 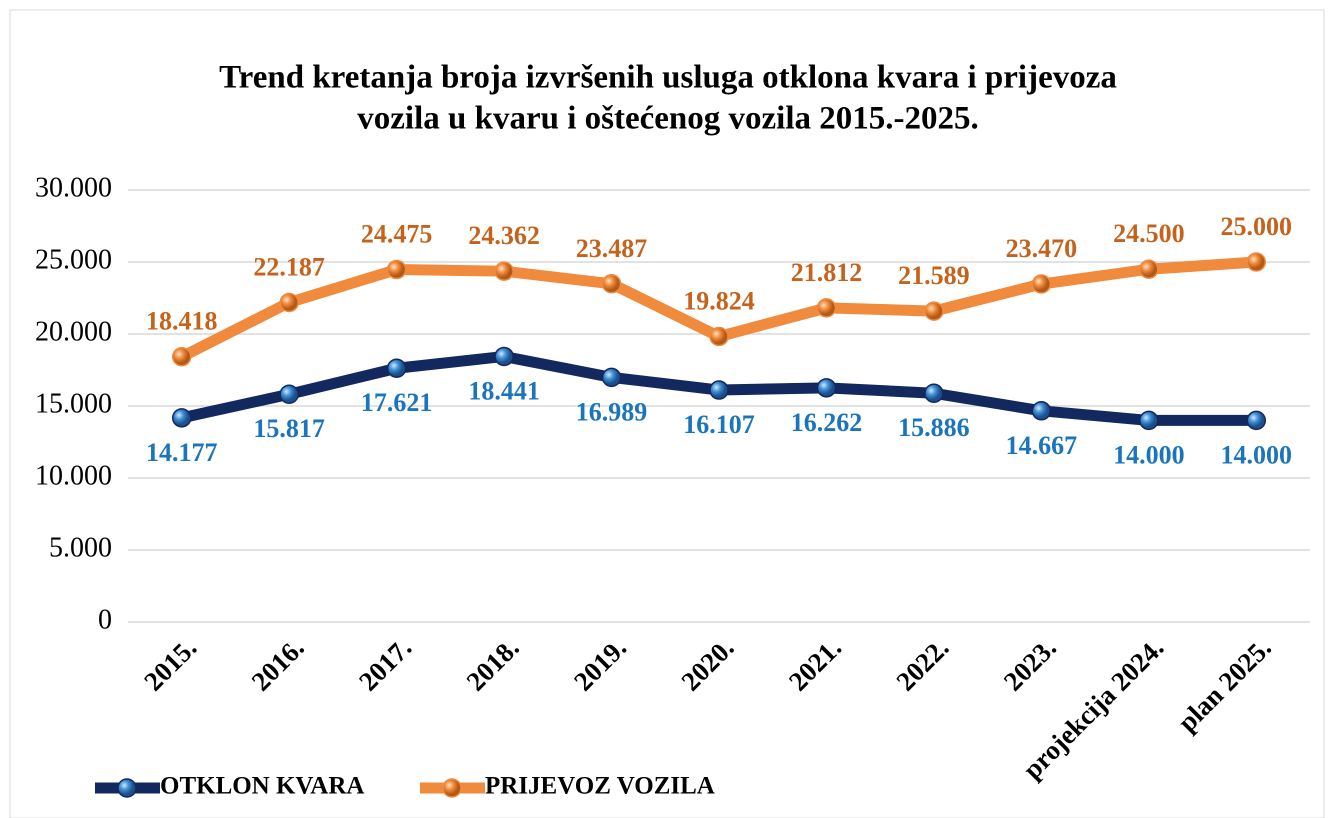 I want to click on data-label: 14.177, so click(x=182, y=452).